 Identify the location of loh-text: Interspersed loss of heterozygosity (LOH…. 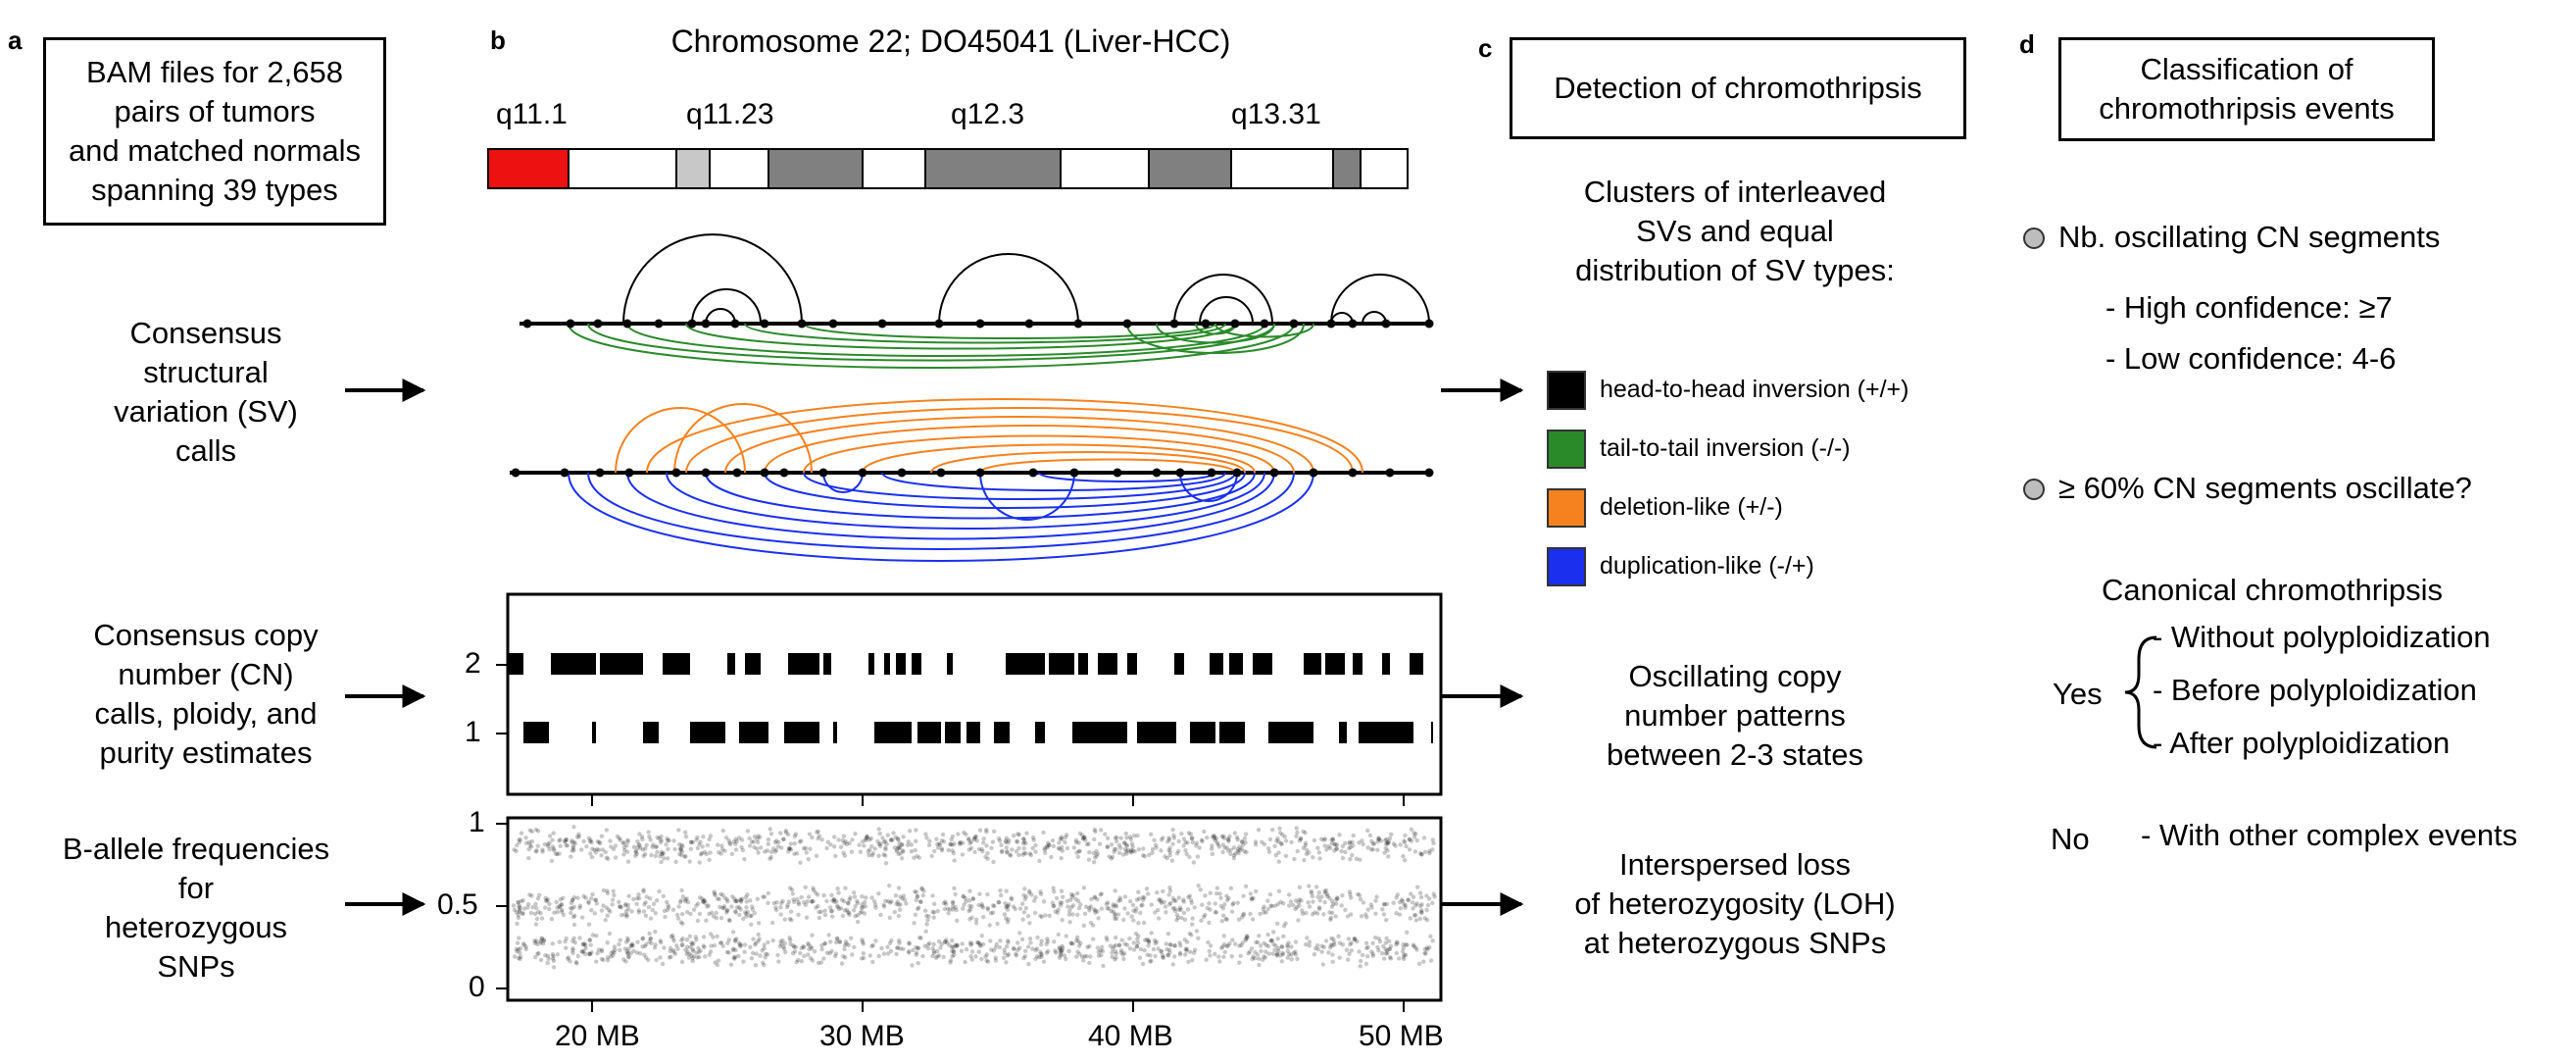
(1735, 904).